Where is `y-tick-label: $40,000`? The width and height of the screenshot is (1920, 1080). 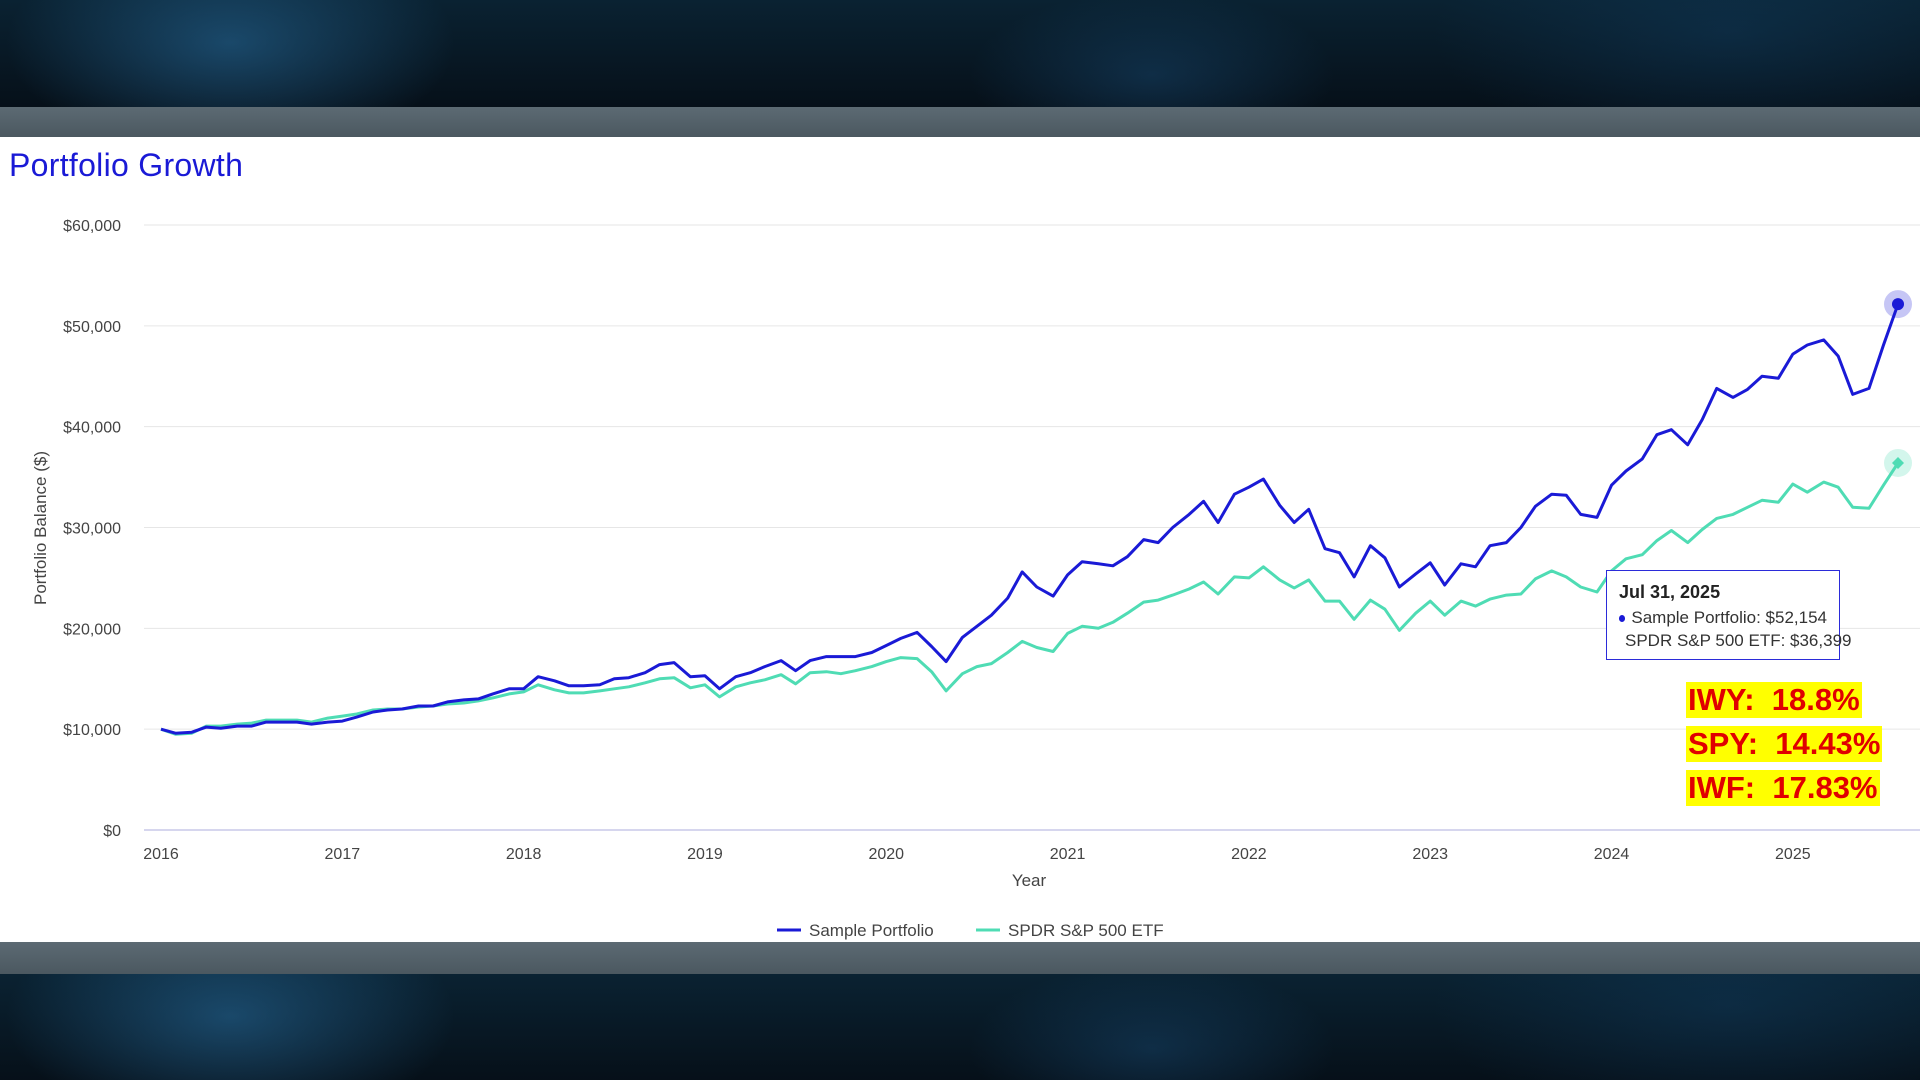
y-tick-label: $40,000 is located at coordinates (92, 428).